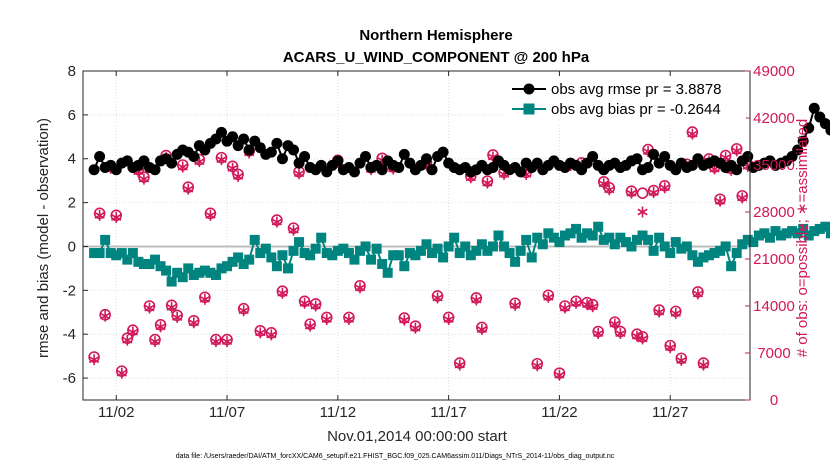  What do you see at coordinates (69, 334) in the screenshot?
I see `y-tick-label: -4` at bounding box center [69, 334].